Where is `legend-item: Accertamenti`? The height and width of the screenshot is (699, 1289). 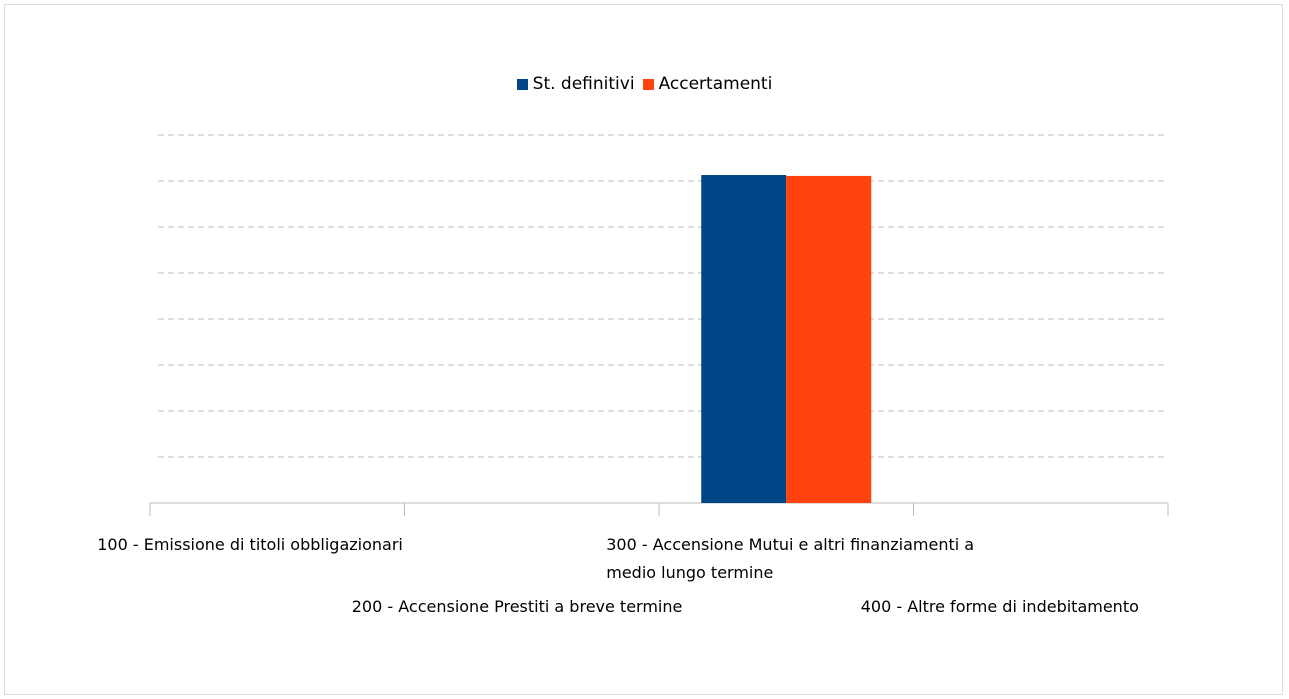 legend-item: Accertamenti is located at coordinates (707, 84).